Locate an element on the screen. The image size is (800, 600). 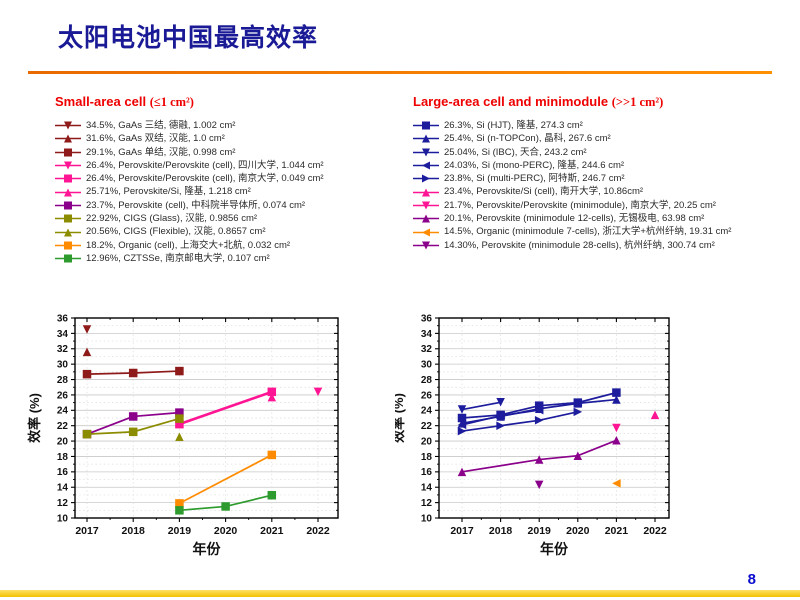
legend-item-label: 29.1%, GaAs 单结, 汉能, 0.998 cm² is located at coordinates (161, 152).